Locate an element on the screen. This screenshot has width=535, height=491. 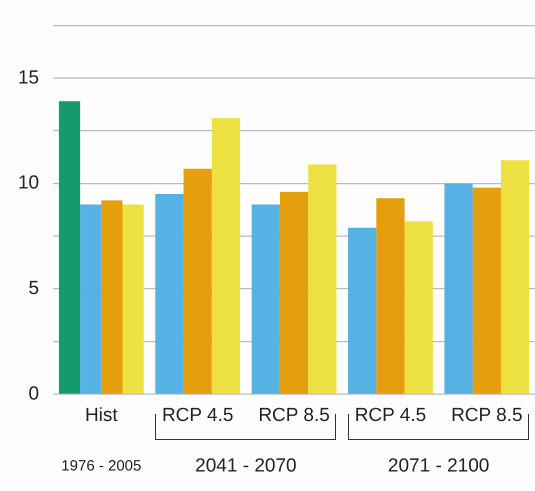
text: 1976 - 2005 is located at coordinates (101, 465).